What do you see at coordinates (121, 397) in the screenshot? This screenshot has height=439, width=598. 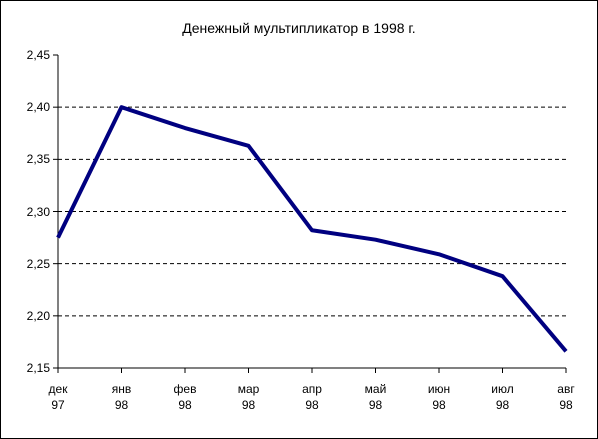 I see `x-tick-label: янв 98` at bounding box center [121, 397].